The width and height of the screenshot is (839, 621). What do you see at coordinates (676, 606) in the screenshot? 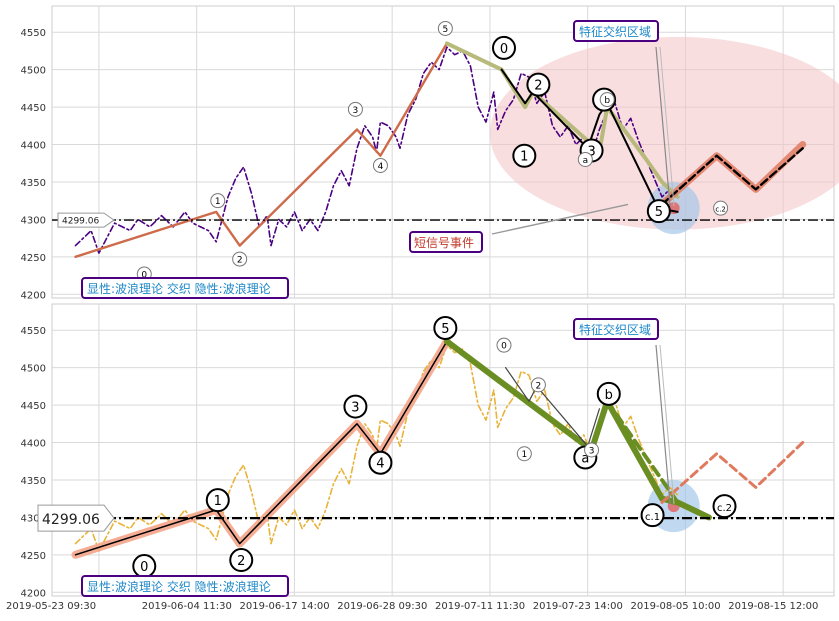
I see `x-tick-label: 2019-08-05 10:00` at bounding box center [676, 606].